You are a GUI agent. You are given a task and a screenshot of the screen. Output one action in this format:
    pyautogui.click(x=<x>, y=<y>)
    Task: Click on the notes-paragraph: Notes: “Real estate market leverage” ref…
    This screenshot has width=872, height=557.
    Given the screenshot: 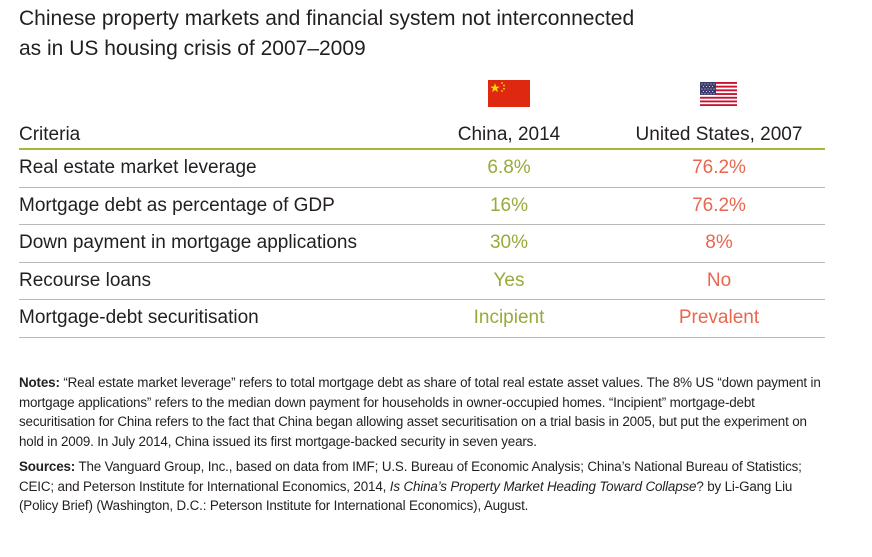 What is the action you would take?
    pyautogui.click(x=424, y=412)
    